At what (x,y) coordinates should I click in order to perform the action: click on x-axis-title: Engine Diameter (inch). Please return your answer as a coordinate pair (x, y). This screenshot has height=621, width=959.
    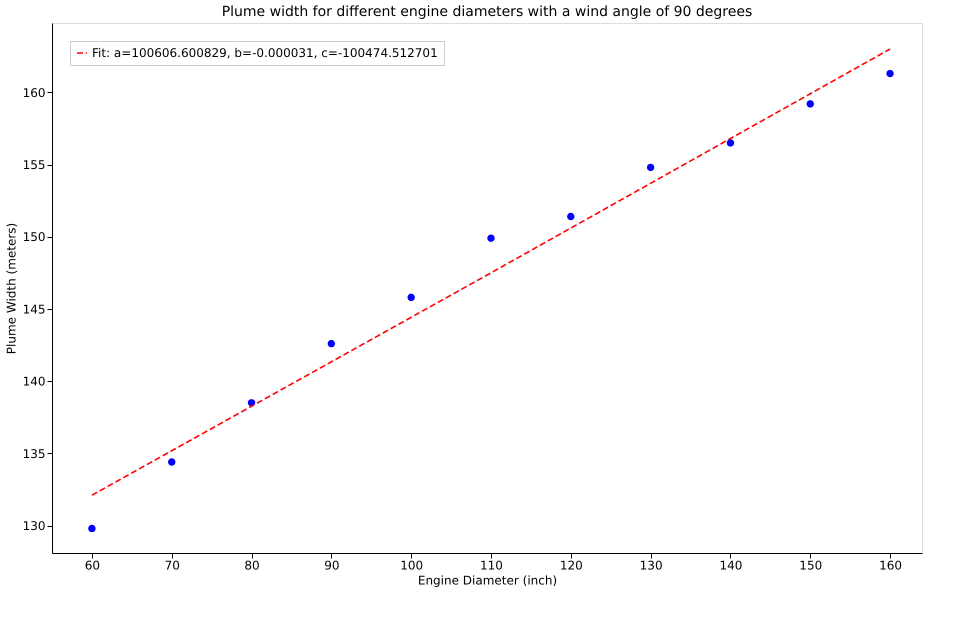
    Looking at the image, I should click on (488, 581).